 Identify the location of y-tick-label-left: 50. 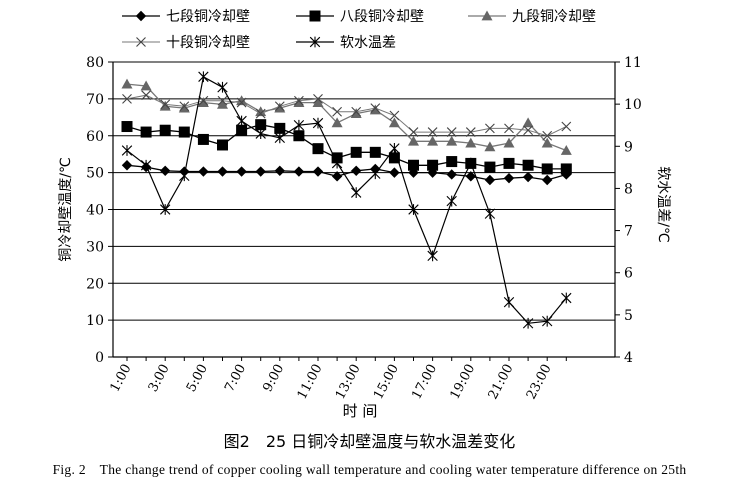
(95, 174).